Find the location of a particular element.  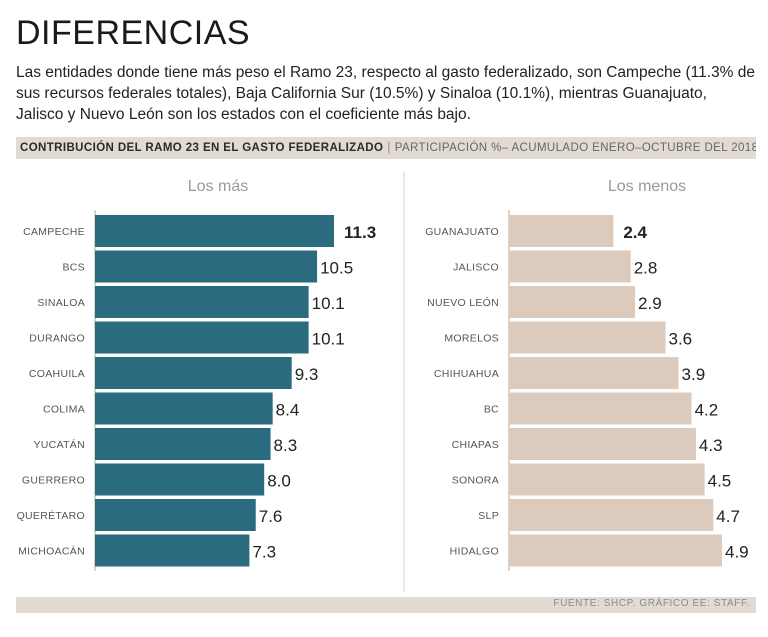

category-label: HIDALGO is located at coordinates (474, 552).